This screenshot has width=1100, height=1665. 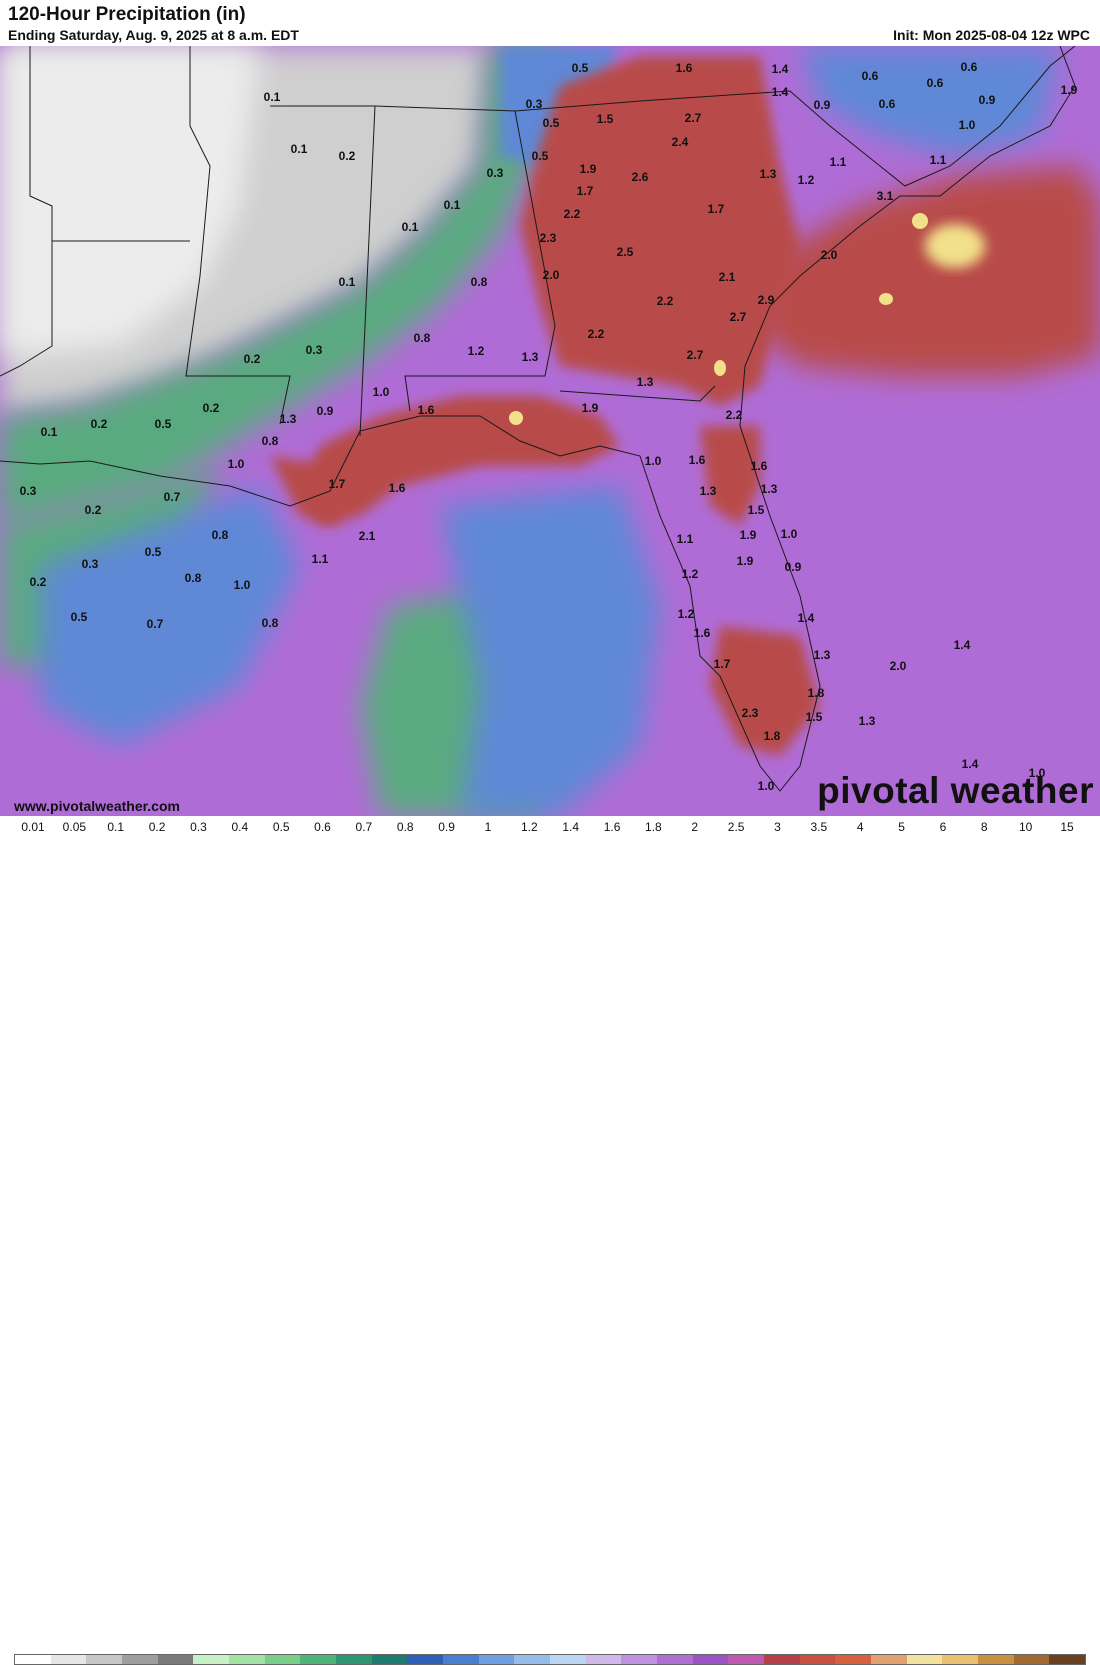 I want to click on precip-value-label: 1.1, so click(x=685, y=539).